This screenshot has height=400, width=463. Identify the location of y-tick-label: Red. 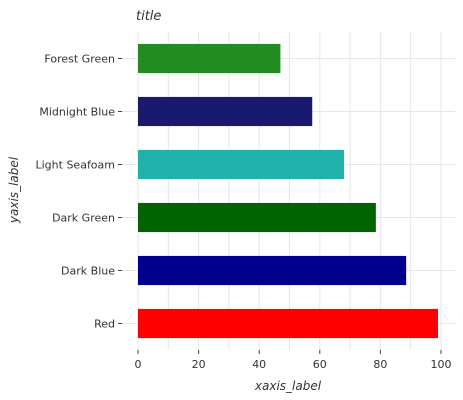
(104, 324).